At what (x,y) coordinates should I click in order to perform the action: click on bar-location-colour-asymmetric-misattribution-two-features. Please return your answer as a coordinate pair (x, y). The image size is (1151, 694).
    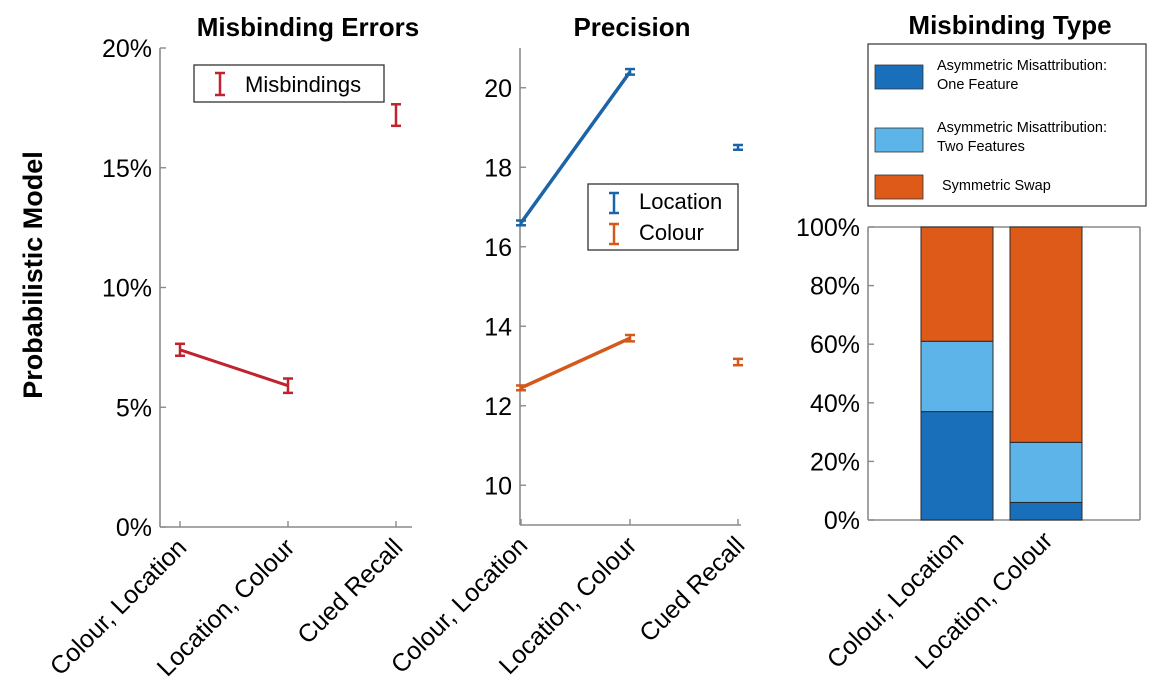
    Looking at the image, I should click on (1046, 472).